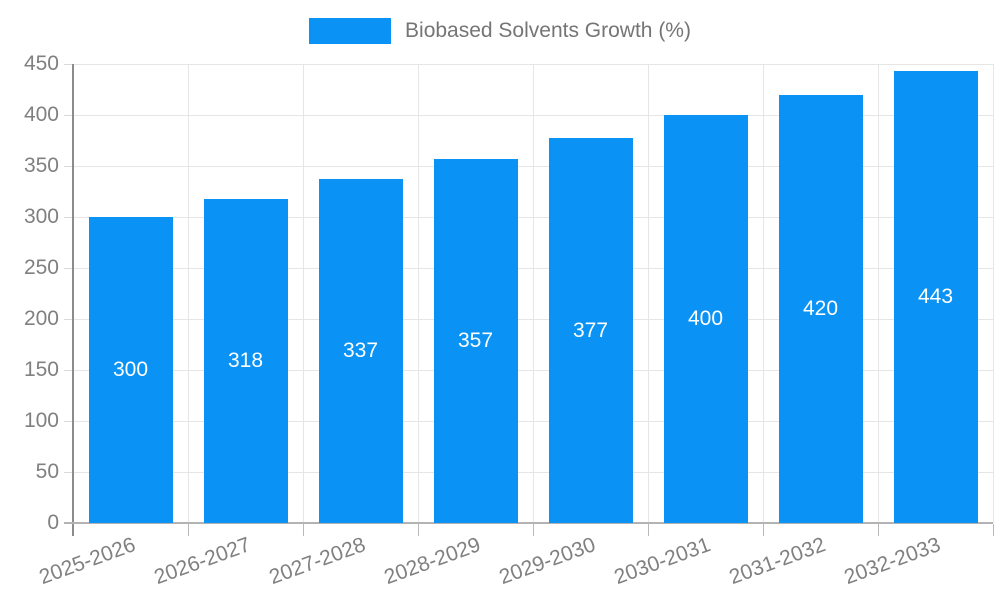 This screenshot has height=600, width=1000. Describe the element at coordinates (350, 31) in the screenshot. I see `legend-swatch` at that location.